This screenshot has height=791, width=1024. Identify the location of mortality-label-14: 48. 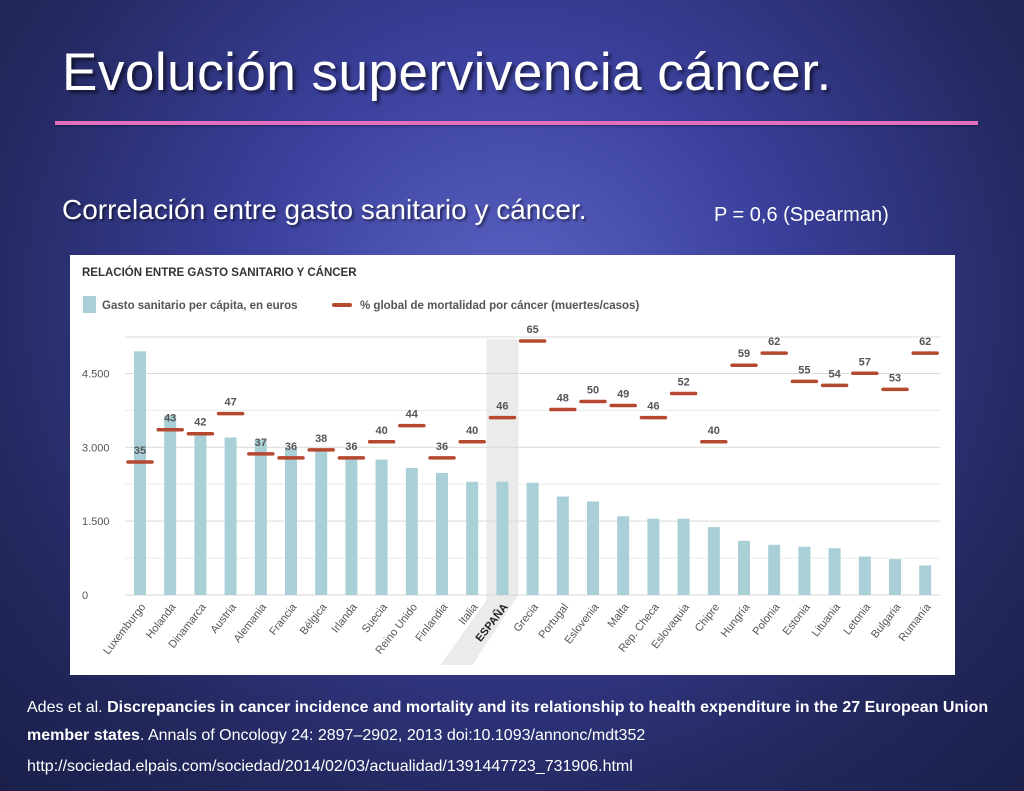
(563, 399).